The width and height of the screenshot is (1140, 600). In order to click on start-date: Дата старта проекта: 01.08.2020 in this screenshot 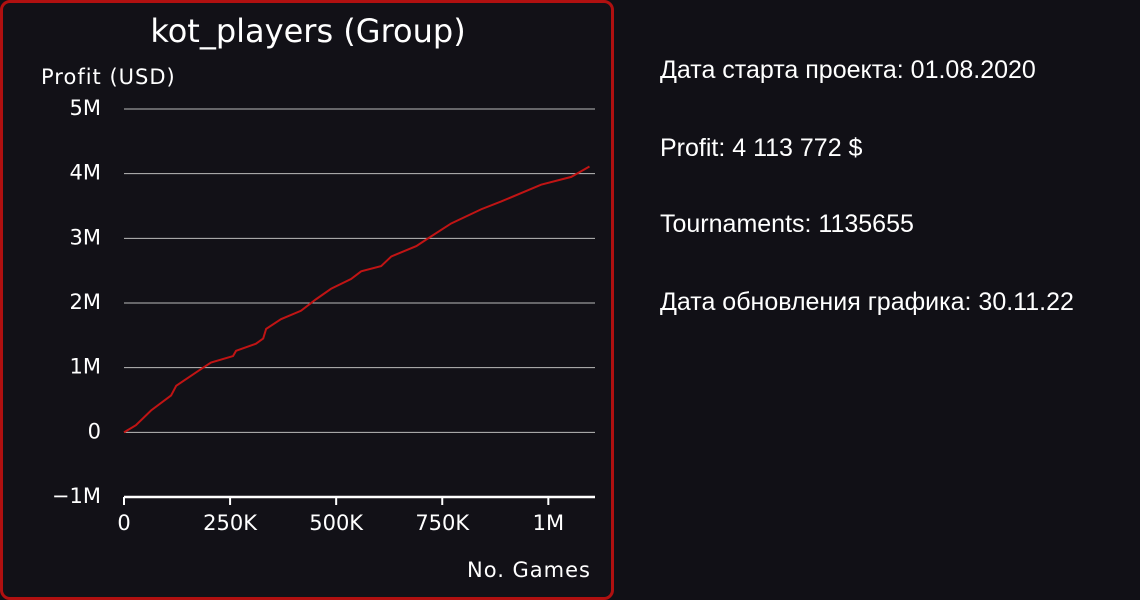, I will do `click(848, 70)`.